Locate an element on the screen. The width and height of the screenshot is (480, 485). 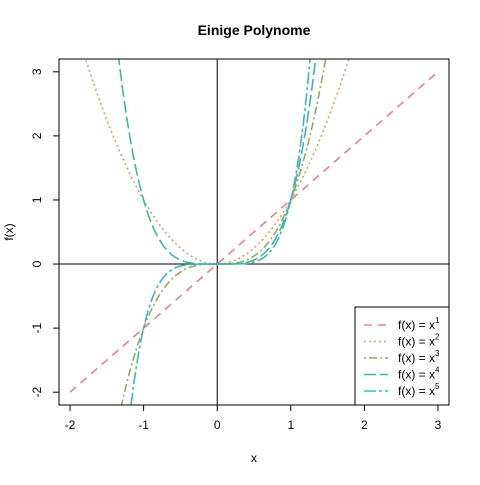
legend-exponent: 2 is located at coordinates (437, 337).